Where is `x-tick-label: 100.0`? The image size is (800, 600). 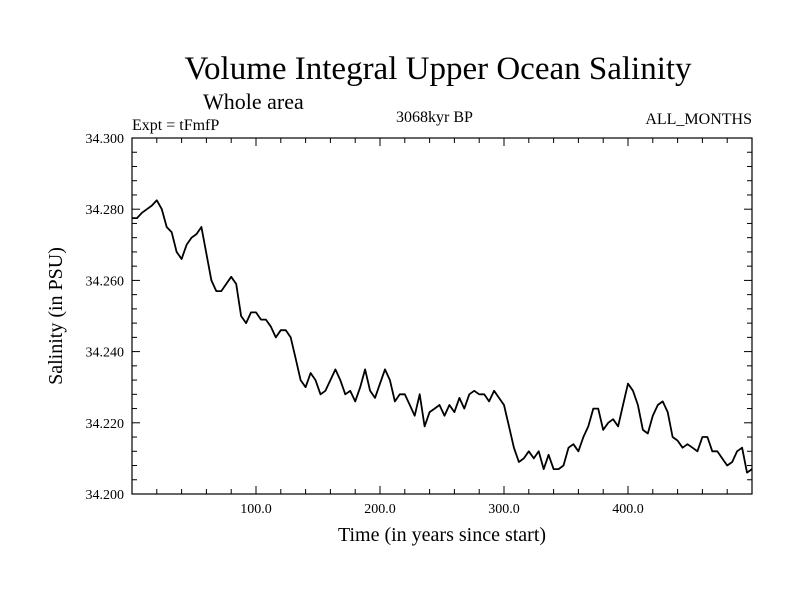 x-tick-label: 100.0 is located at coordinates (256, 509).